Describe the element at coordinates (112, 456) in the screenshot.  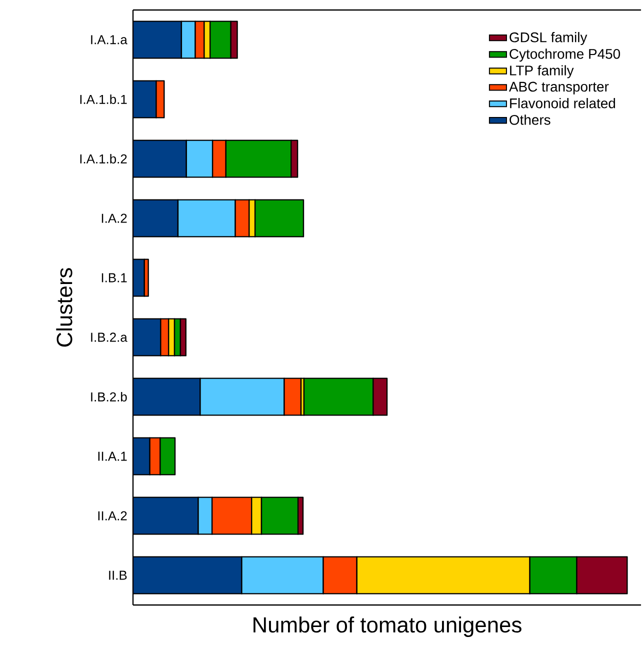
I see `y-tick-label: II.A.1` at that location.